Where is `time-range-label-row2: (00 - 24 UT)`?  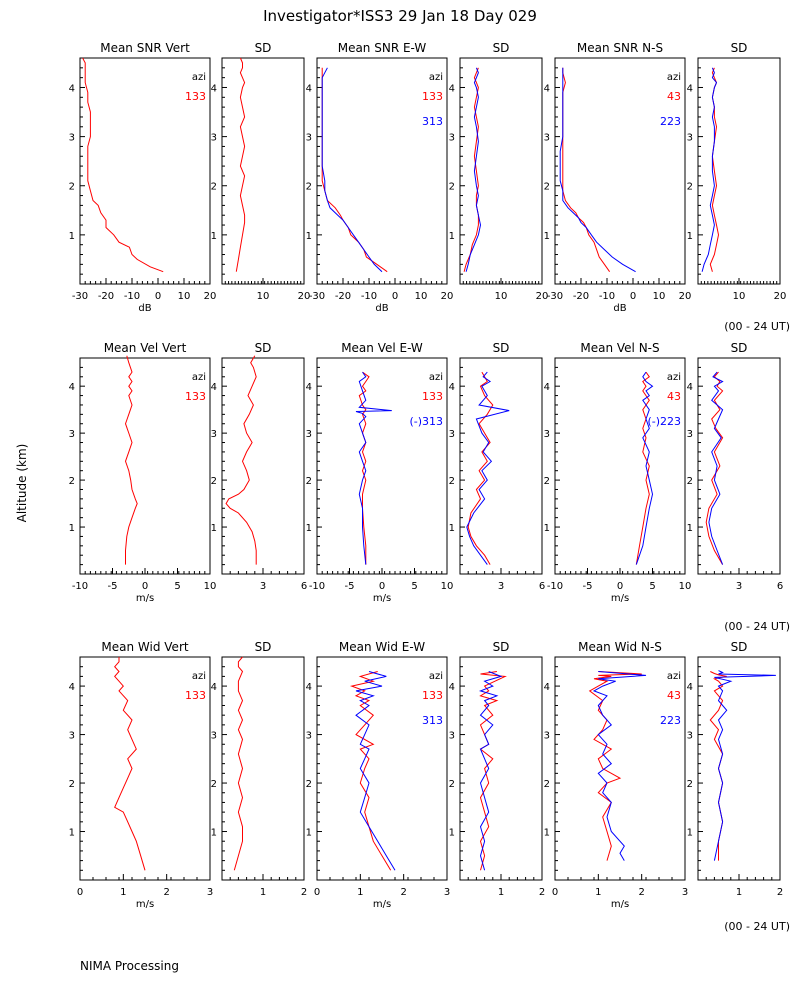 time-range-label-row2: (00 - 24 UT) is located at coordinates (757, 626).